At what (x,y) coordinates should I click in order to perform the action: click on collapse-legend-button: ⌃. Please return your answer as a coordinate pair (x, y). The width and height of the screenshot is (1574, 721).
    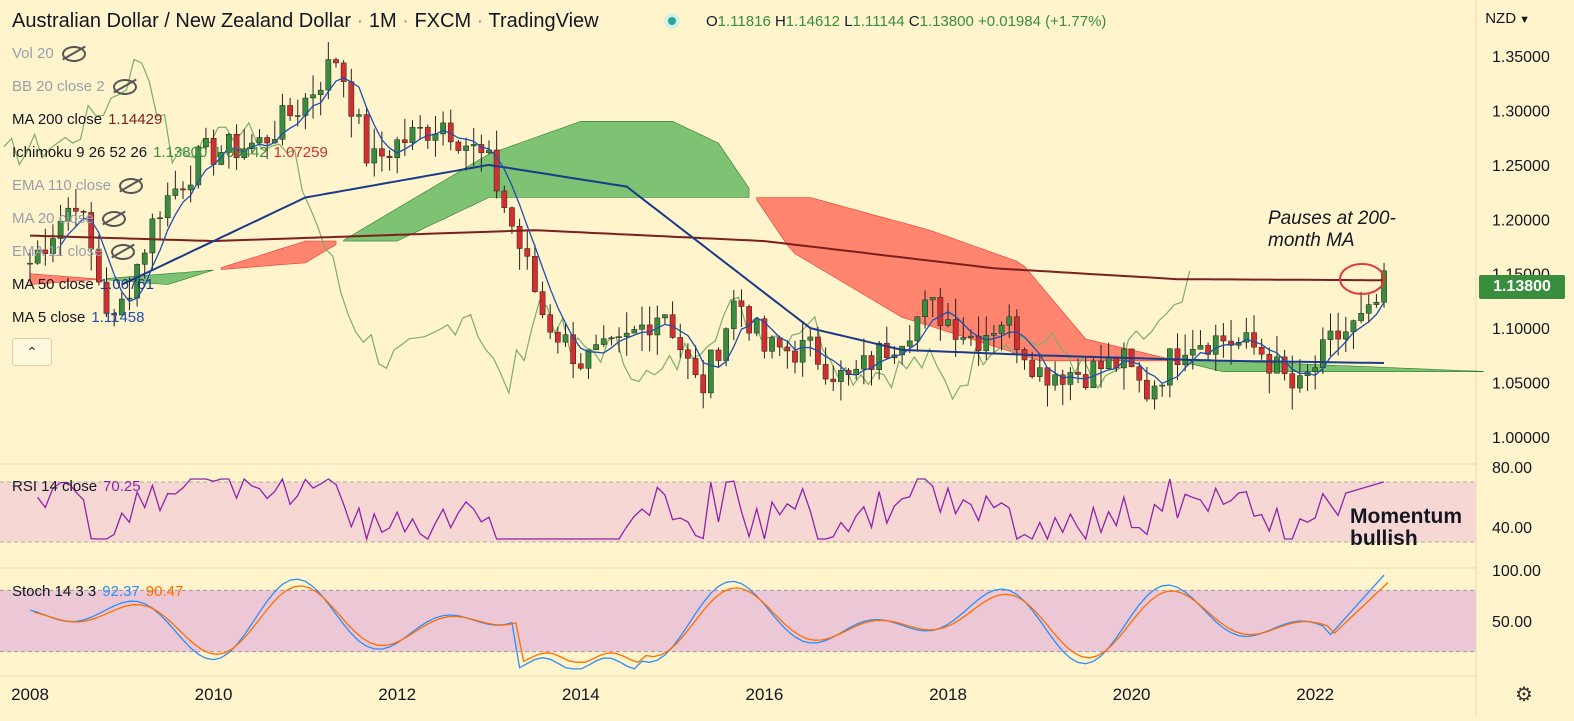
    Looking at the image, I should click on (32, 352).